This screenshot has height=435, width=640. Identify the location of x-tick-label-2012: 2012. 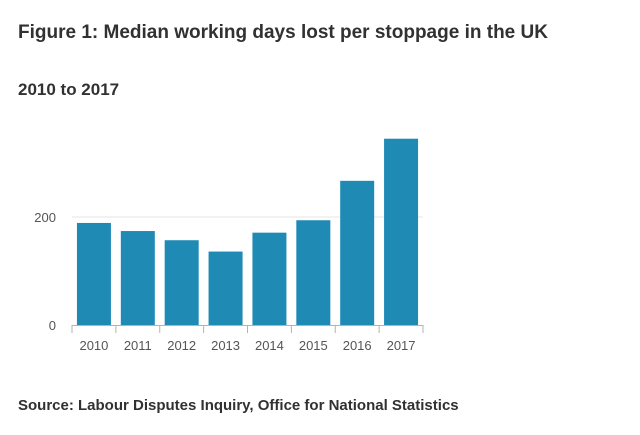
(181, 345).